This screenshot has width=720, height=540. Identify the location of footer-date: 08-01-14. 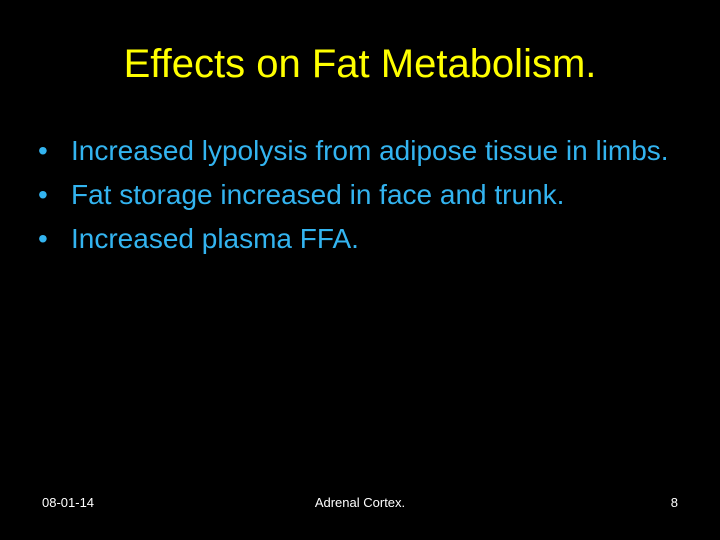
(68, 502).